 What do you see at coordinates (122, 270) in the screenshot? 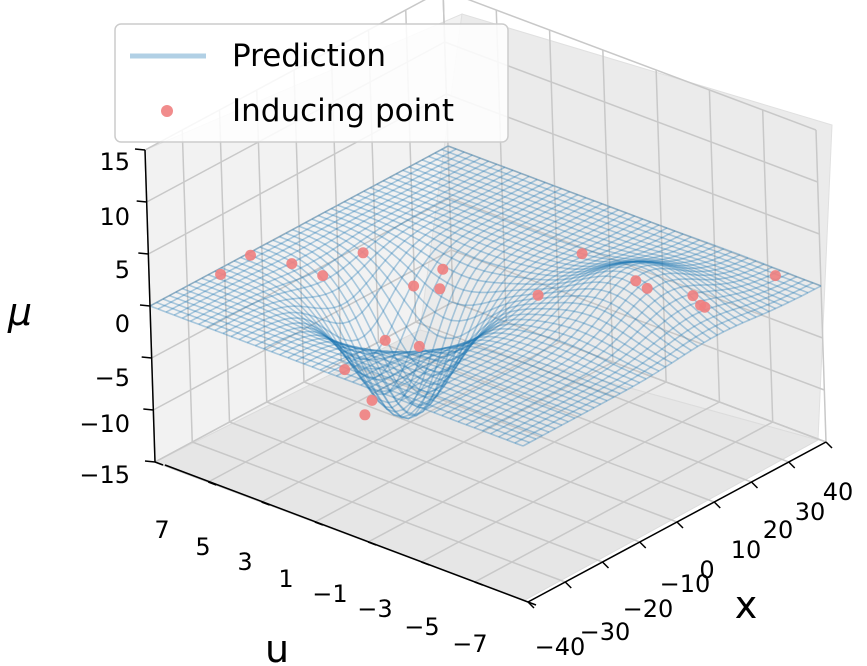
I see `z-tick-label: 5` at bounding box center [122, 270].